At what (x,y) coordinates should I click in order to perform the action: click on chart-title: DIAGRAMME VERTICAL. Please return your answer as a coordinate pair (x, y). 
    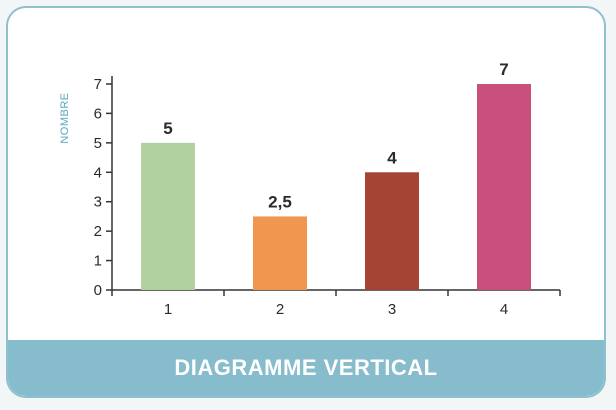
    Looking at the image, I should click on (306, 367).